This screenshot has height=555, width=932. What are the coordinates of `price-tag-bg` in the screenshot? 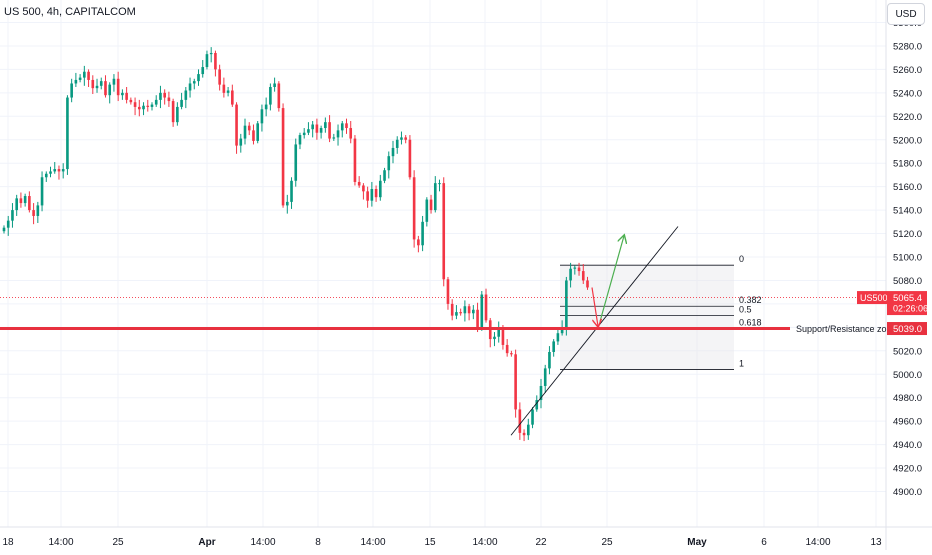 It's located at (907, 329).